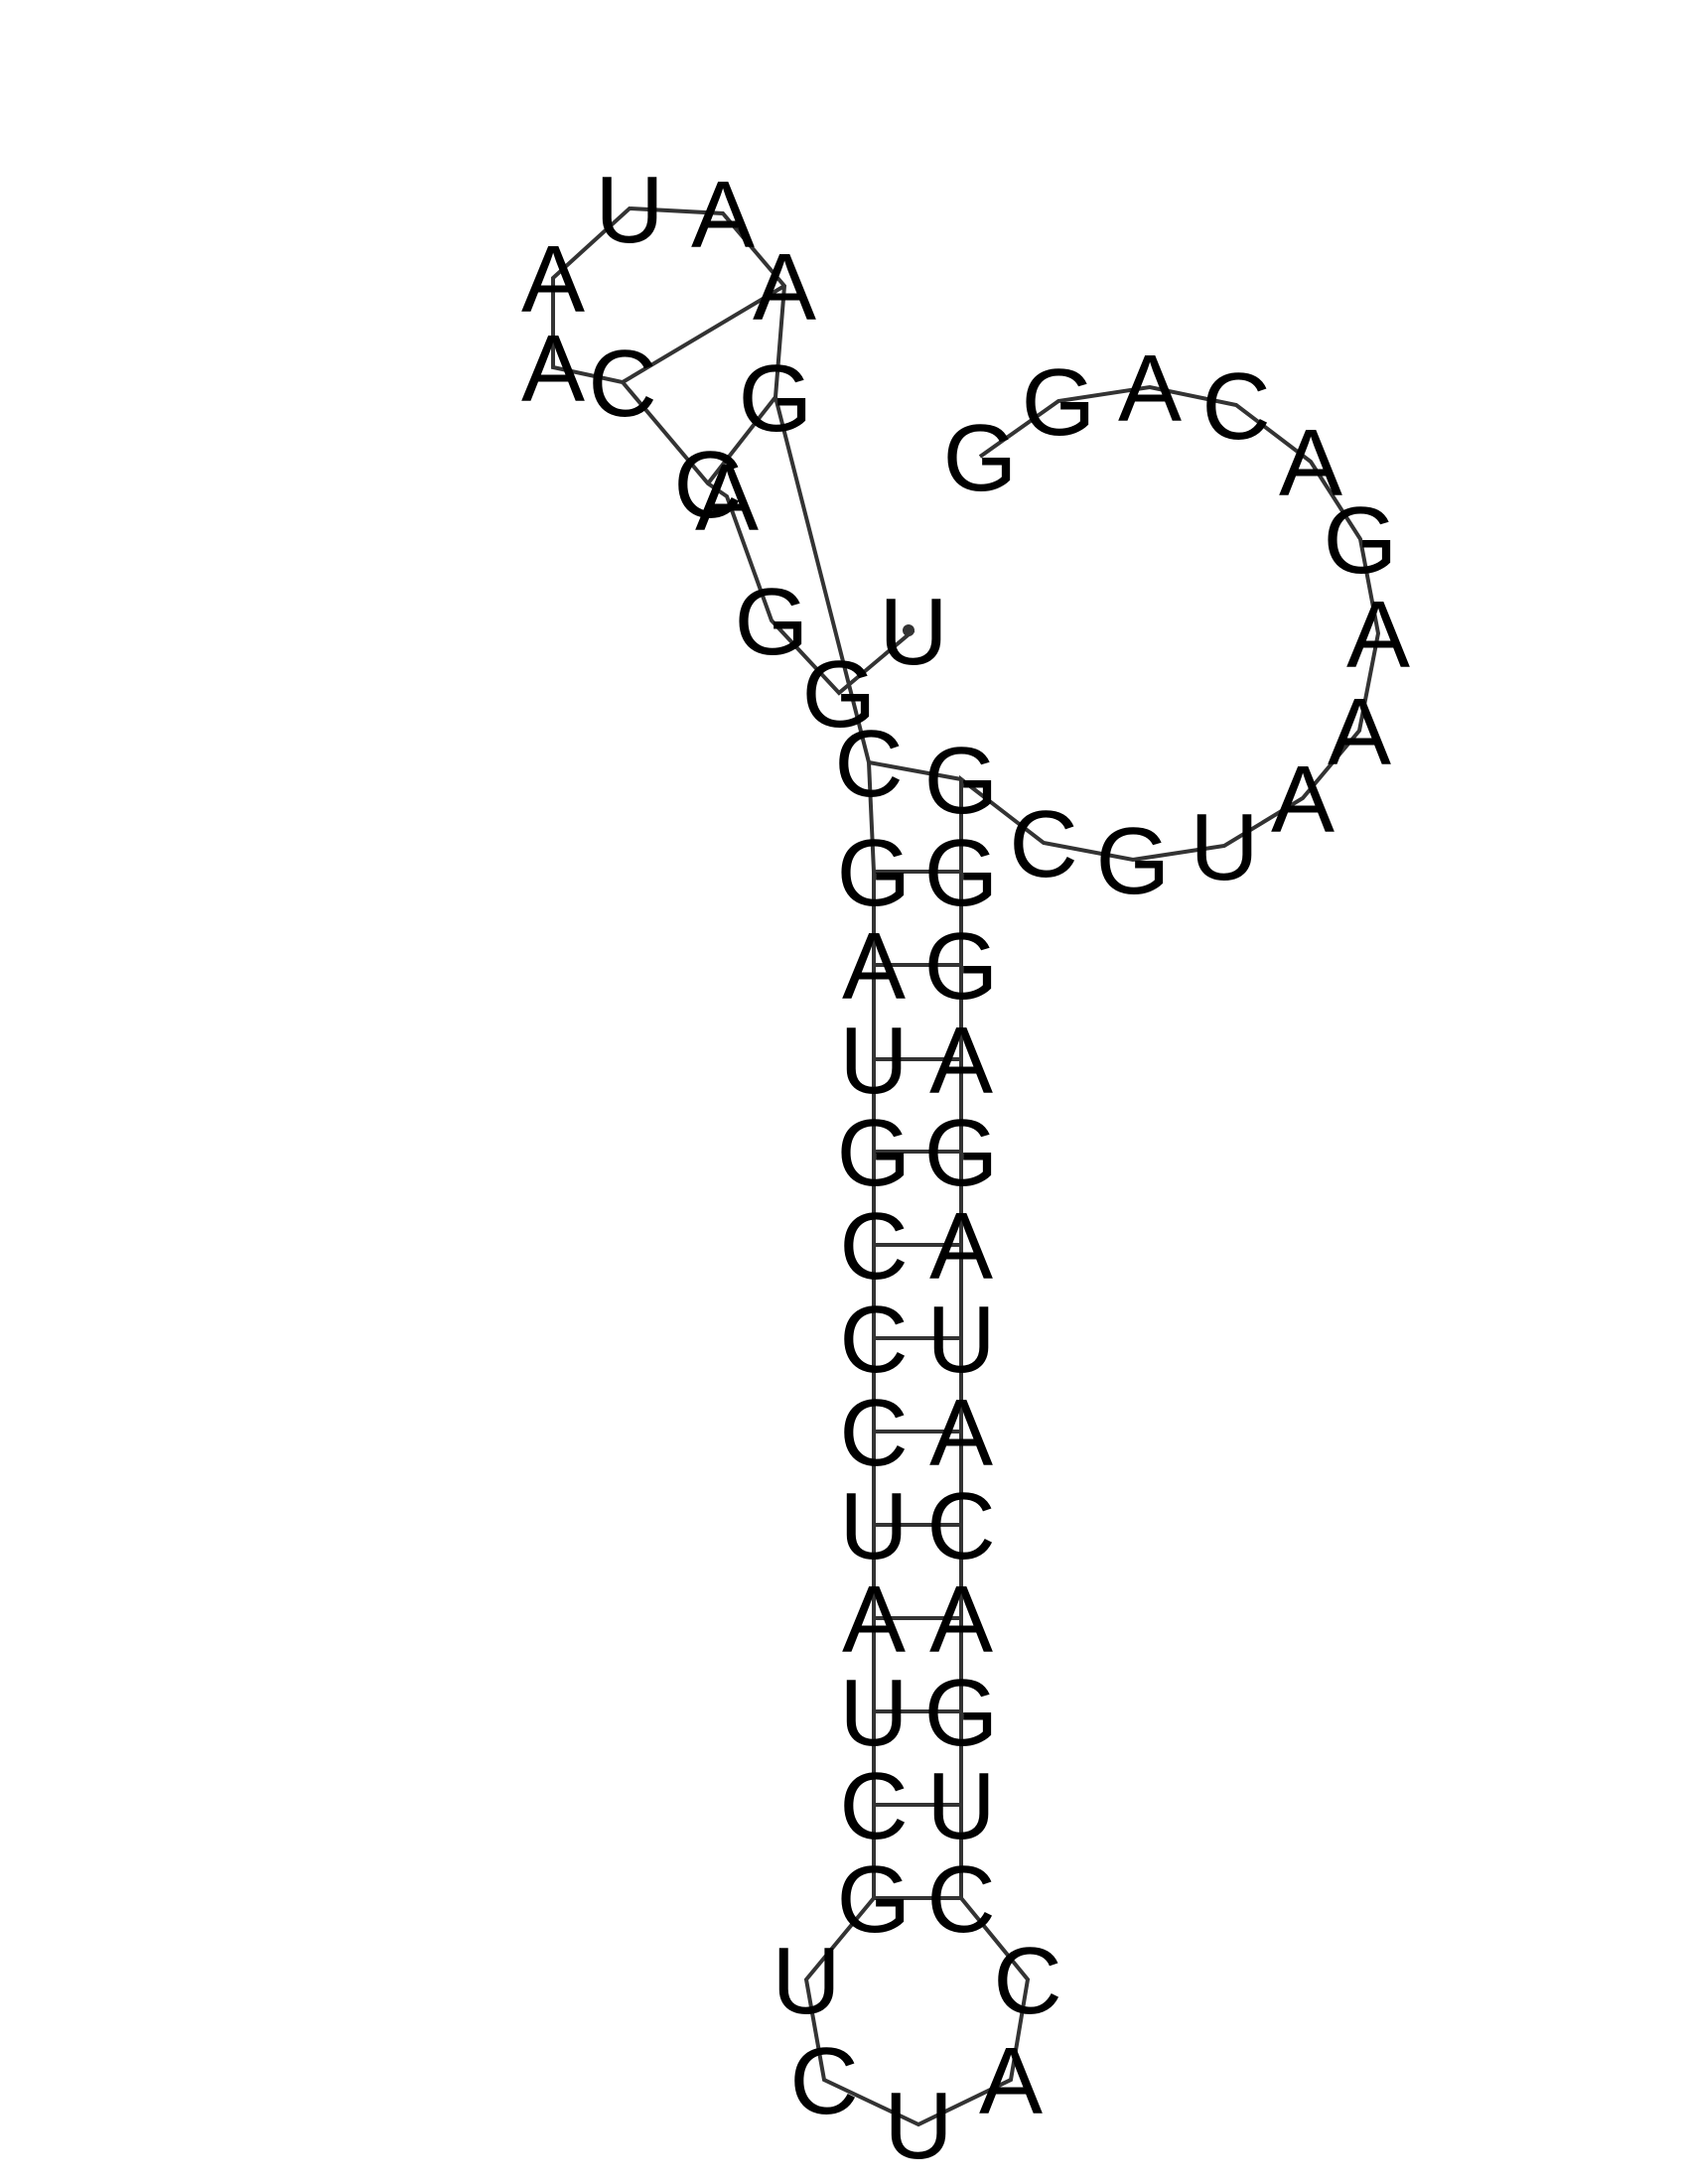  I want to click on nucleotide-11: A, so click(784, 287).